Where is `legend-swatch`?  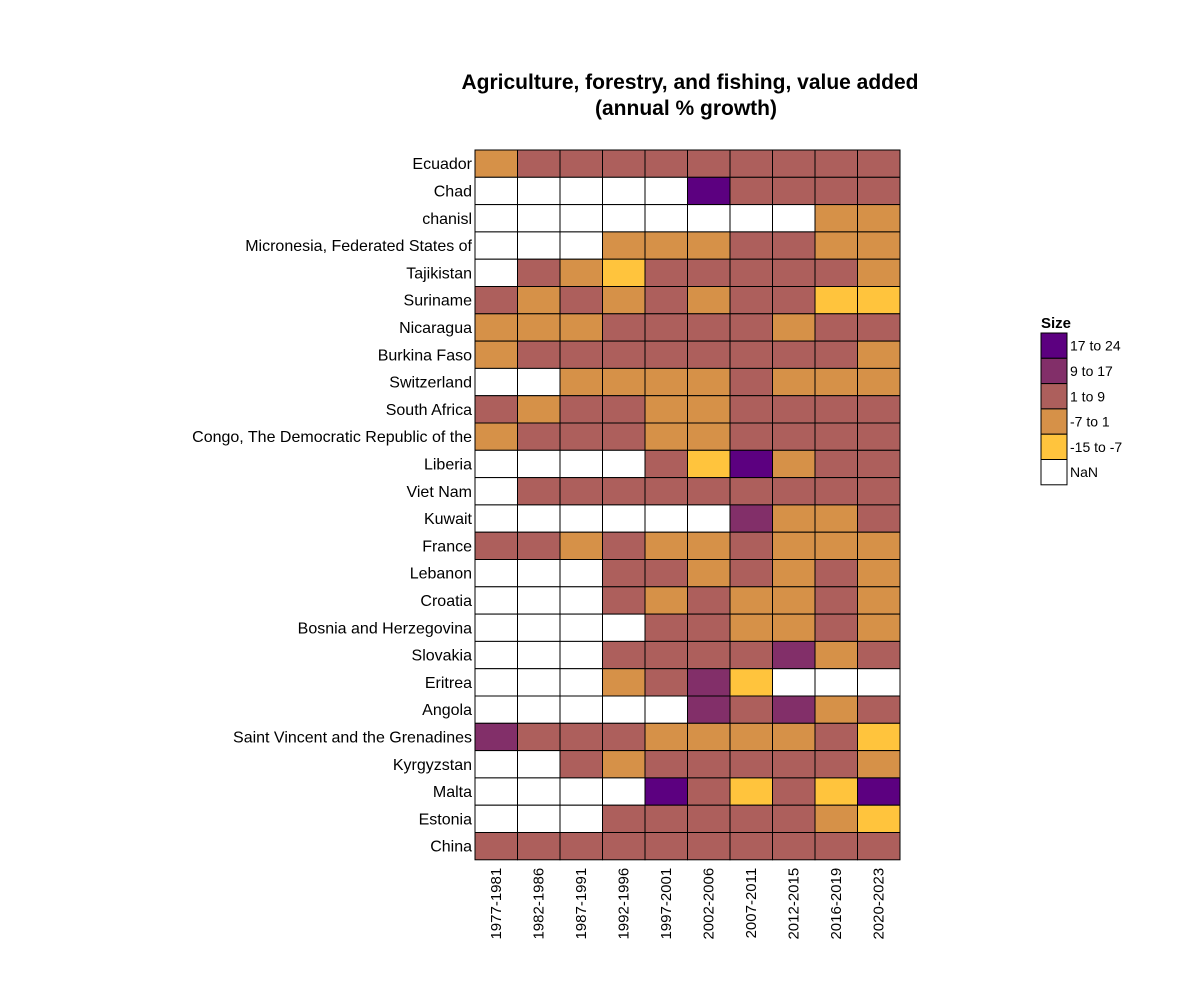 legend-swatch is located at coordinates (1054, 396).